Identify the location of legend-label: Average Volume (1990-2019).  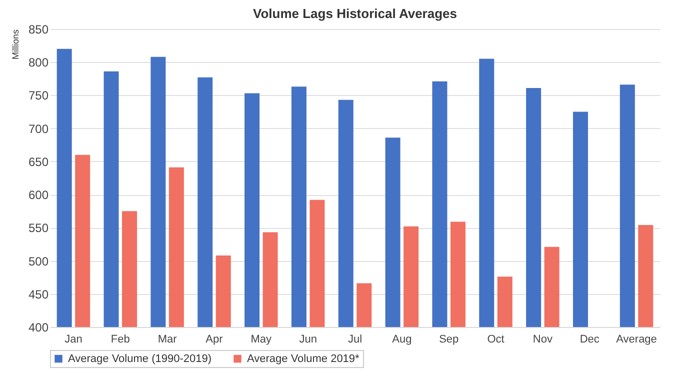
(140, 358).